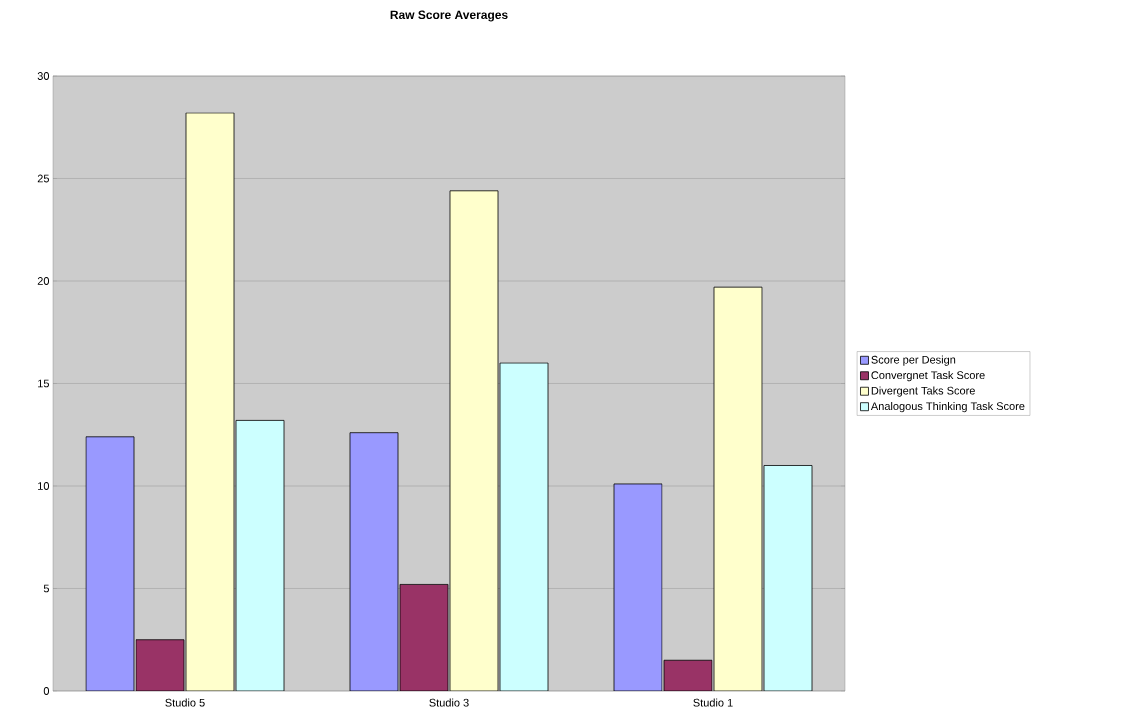  I want to click on y-tick-label: 25, so click(43, 178).